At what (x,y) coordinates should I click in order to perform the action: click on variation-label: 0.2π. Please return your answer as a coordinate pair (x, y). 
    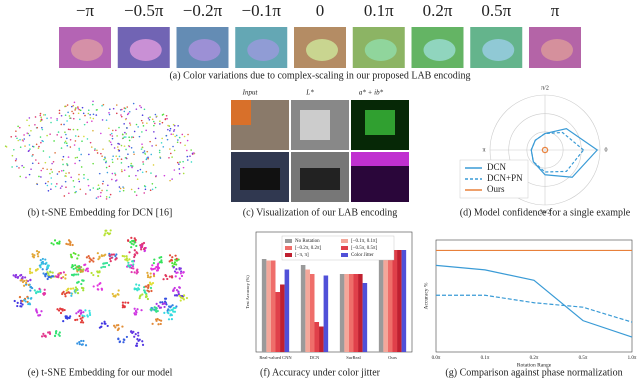
    Looking at the image, I should click on (438, 10).